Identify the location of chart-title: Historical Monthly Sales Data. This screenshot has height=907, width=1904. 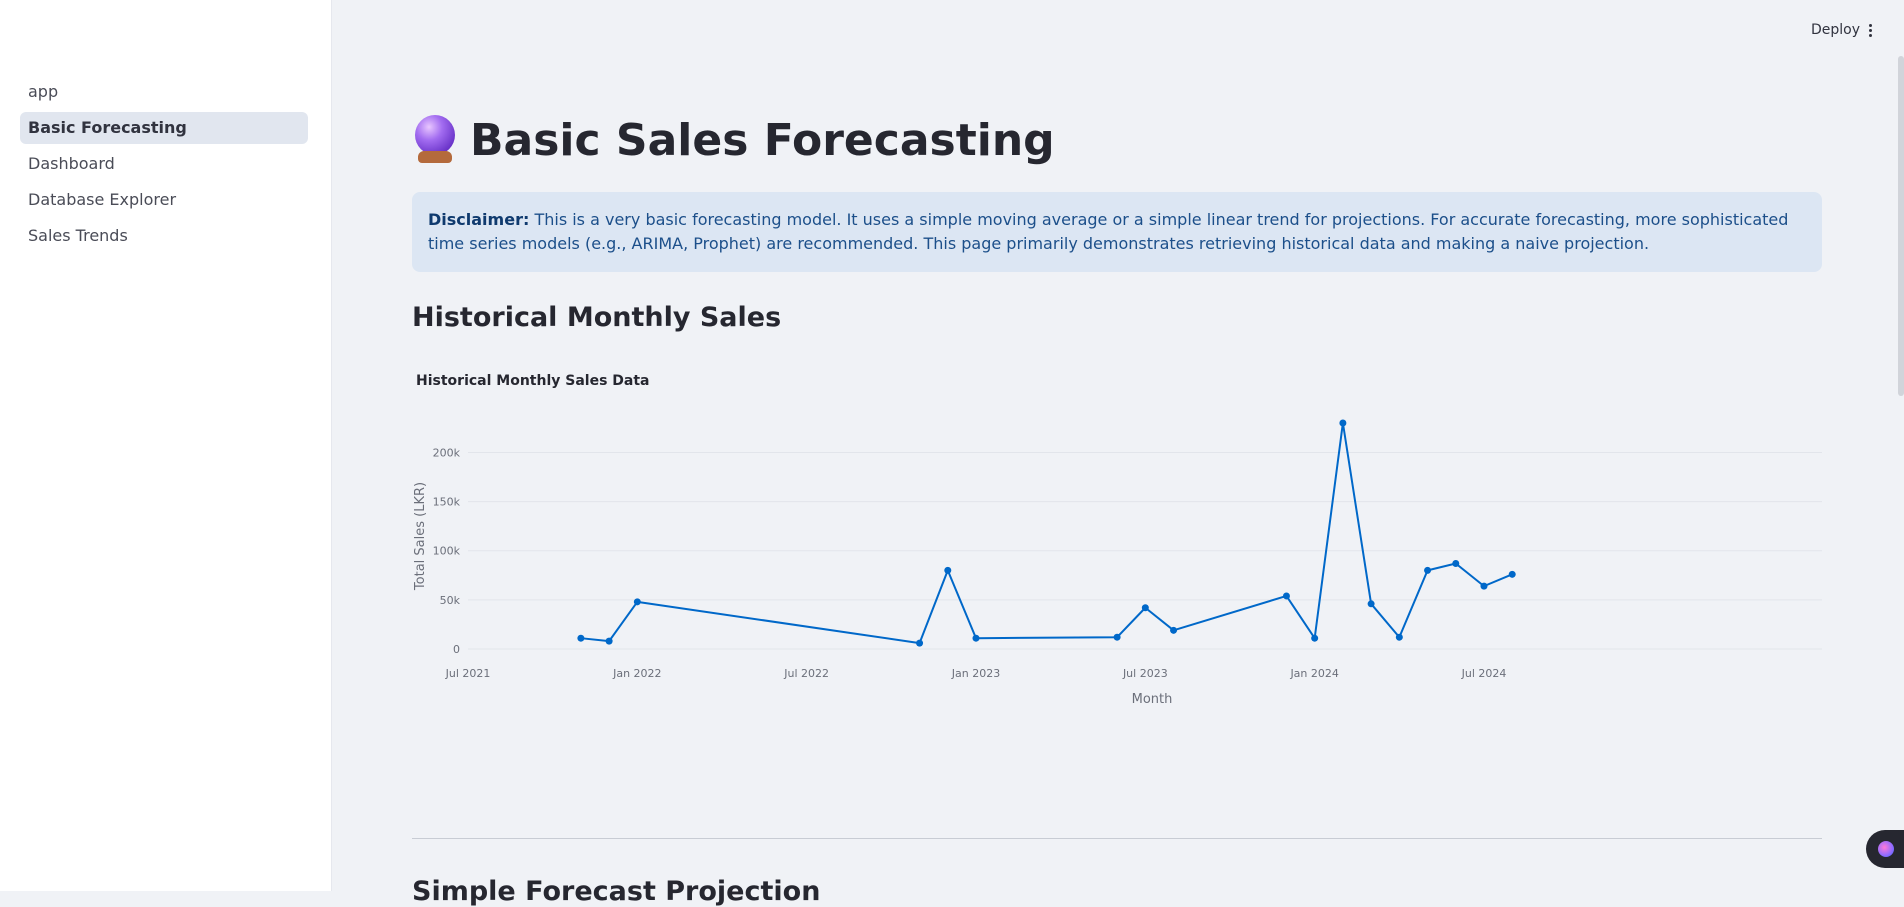
(533, 381).